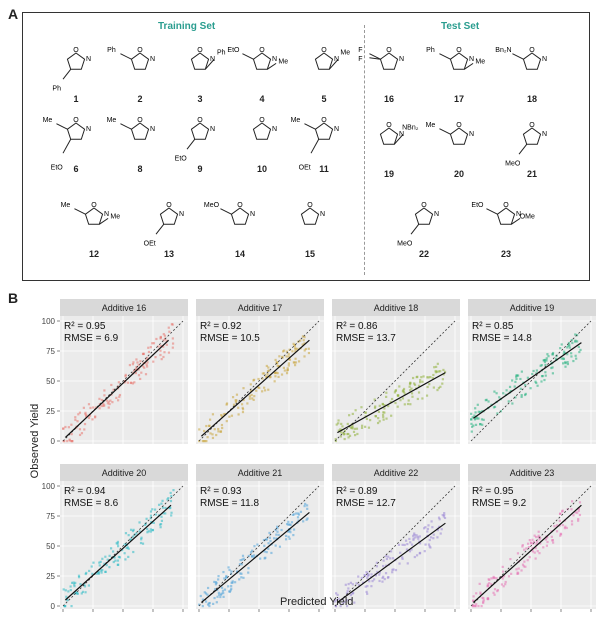  I want to click on rmse-annotation: RMSE = 8.6, so click(91, 503).